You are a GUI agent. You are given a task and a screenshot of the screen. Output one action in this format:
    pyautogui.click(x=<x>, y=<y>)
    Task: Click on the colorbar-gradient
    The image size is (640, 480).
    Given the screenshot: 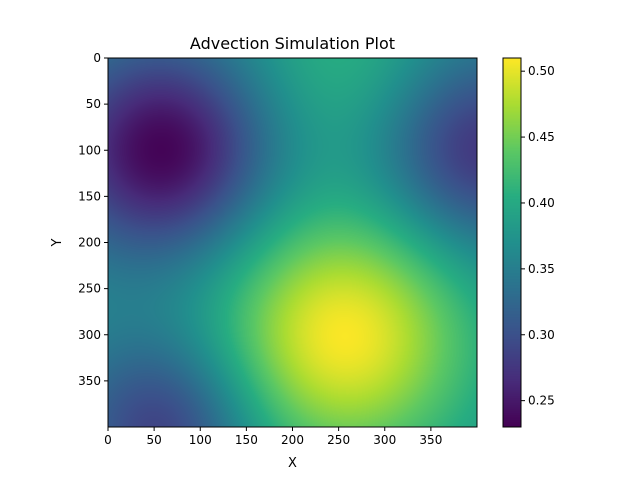 What is the action you would take?
    pyautogui.click(x=512, y=242)
    